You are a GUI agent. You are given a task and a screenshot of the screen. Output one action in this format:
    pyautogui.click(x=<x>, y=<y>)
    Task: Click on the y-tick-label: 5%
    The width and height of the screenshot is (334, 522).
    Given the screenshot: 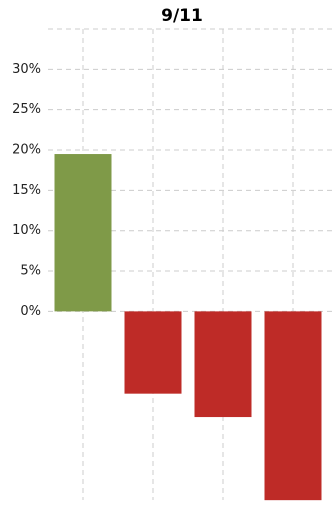 What is the action you would take?
    pyautogui.click(x=30, y=271)
    